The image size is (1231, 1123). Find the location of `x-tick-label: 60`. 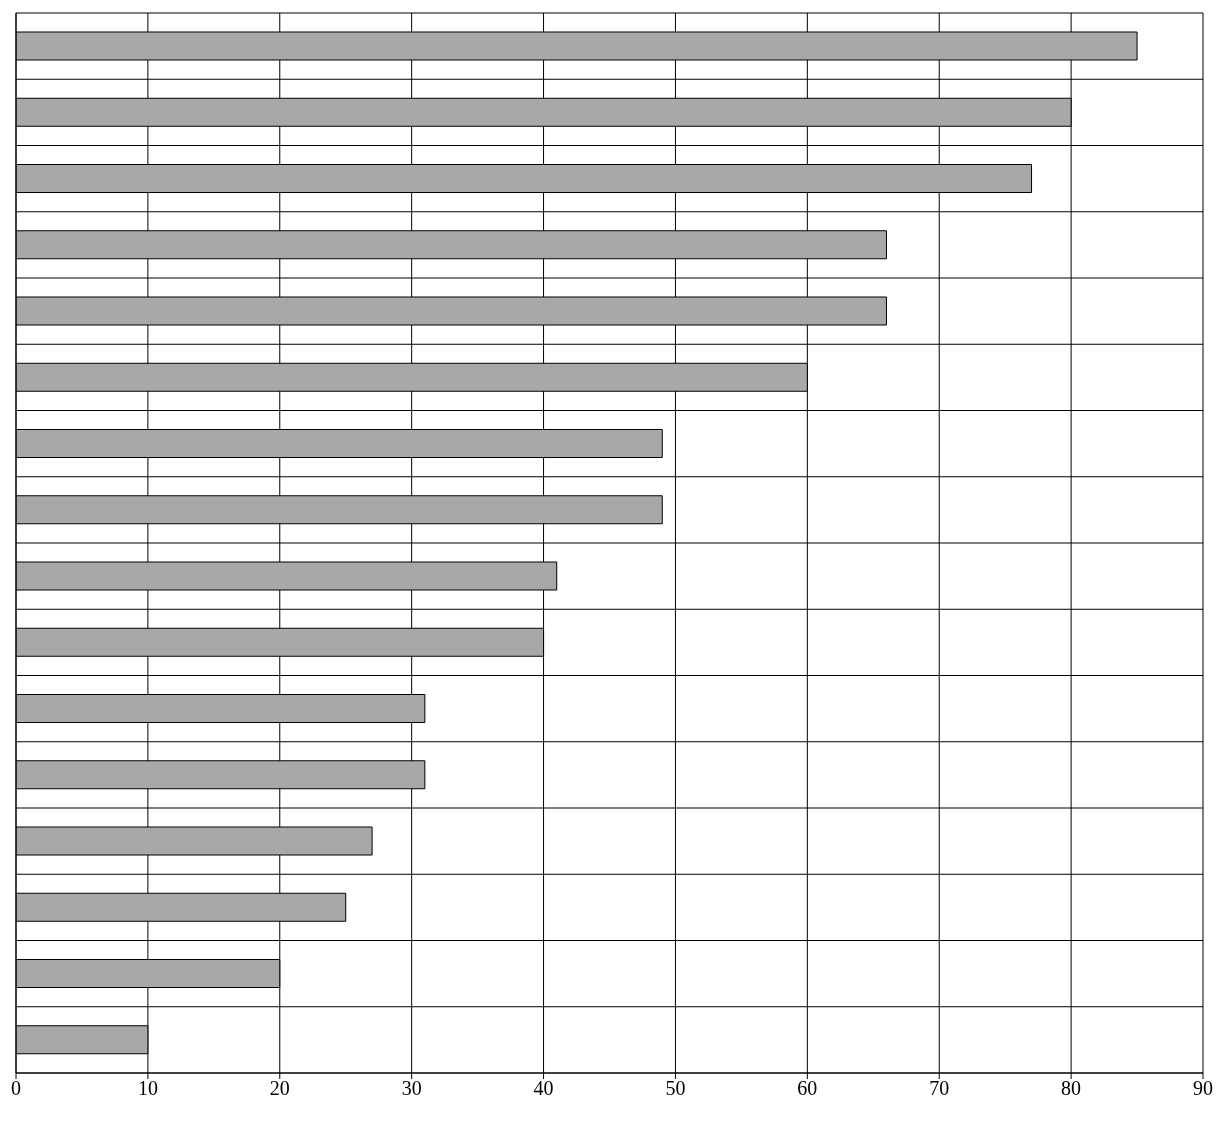

x-tick-label: 60 is located at coordinates (807, 1088).